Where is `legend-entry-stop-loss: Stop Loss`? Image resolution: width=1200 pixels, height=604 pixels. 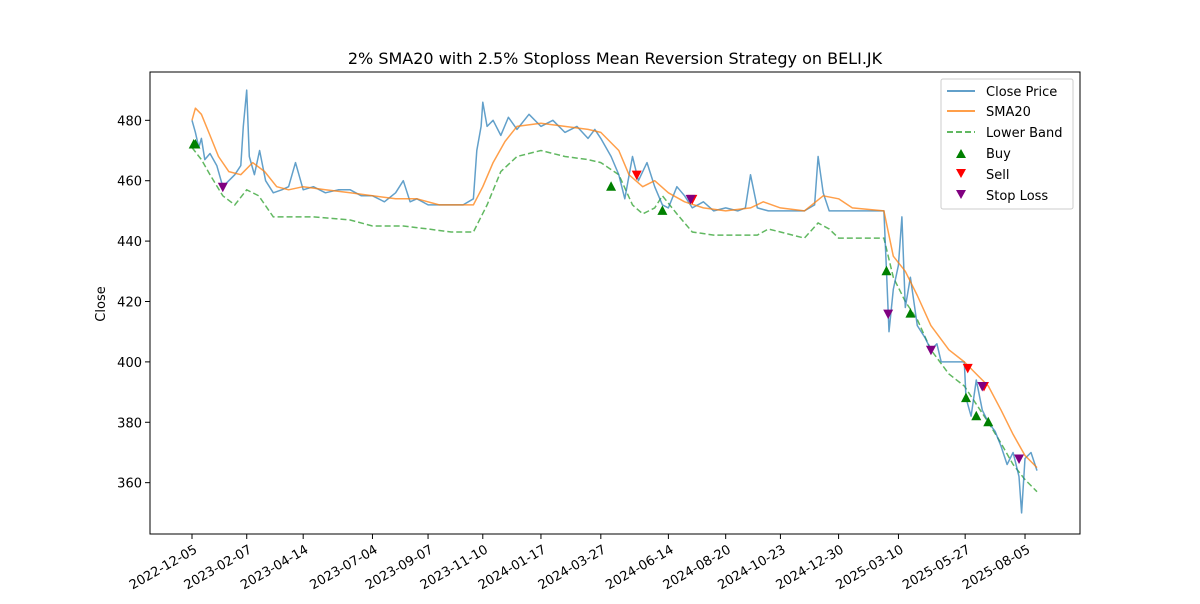 legend-entry-stop-loss: Stop Loss is located at coordinates (1002, 196).